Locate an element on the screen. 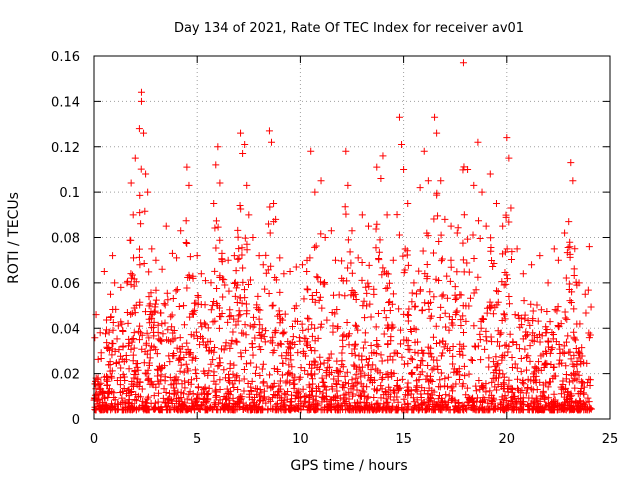 The image size is (640, 480). y-tick-label: 0.14 is located at coordinates (65, 102).